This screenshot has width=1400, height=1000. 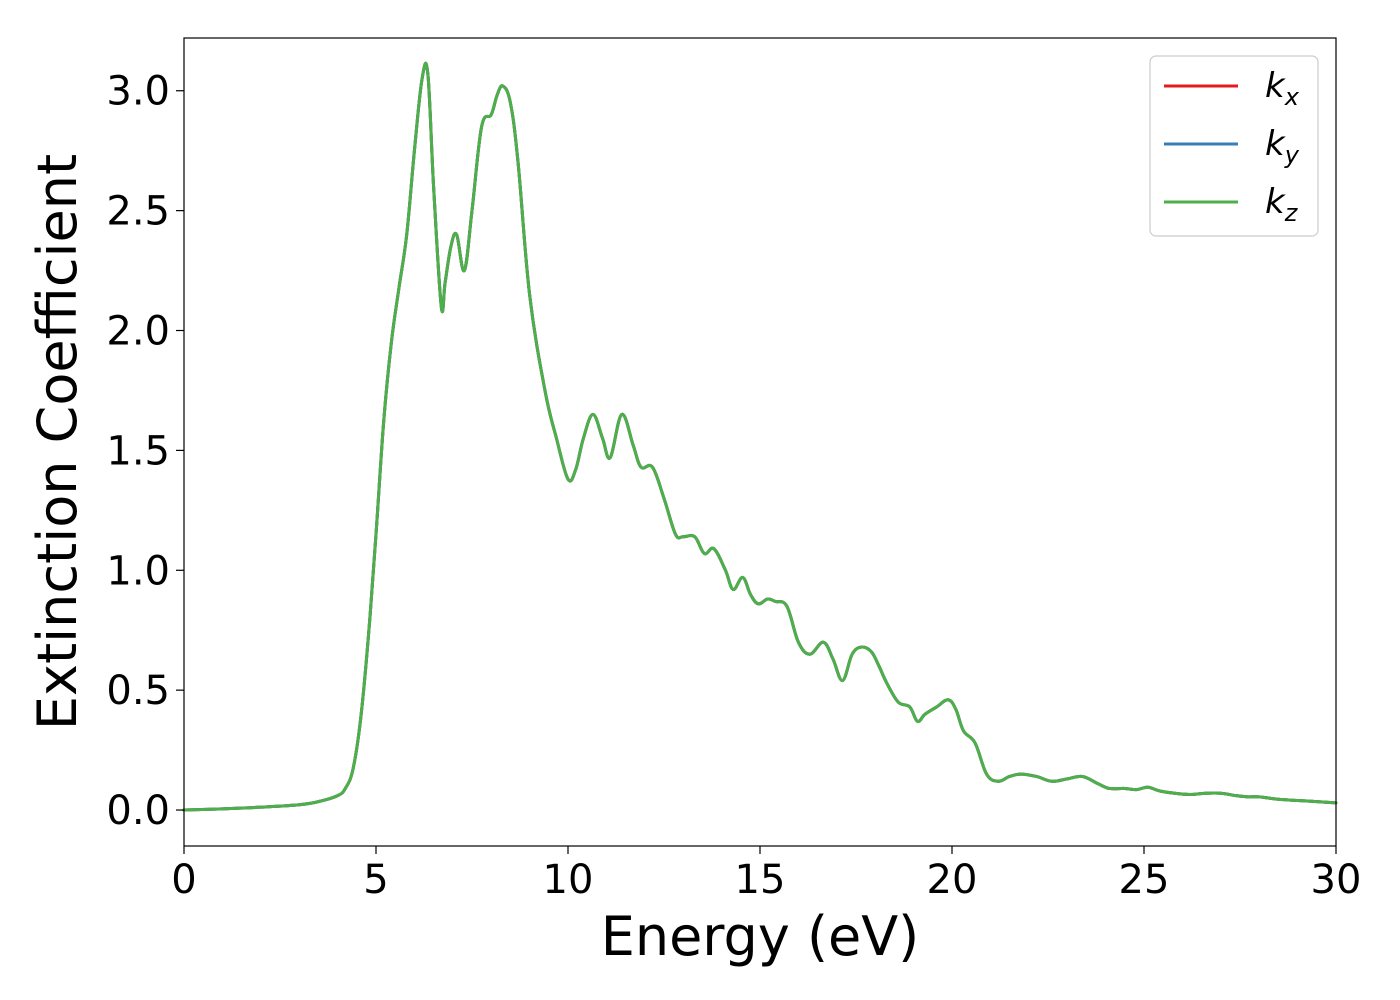 What do you see at coordinates (1282, 146) in the screenshot?
I see `legend-label-ky: ky` at bounding box center [1282, 146].